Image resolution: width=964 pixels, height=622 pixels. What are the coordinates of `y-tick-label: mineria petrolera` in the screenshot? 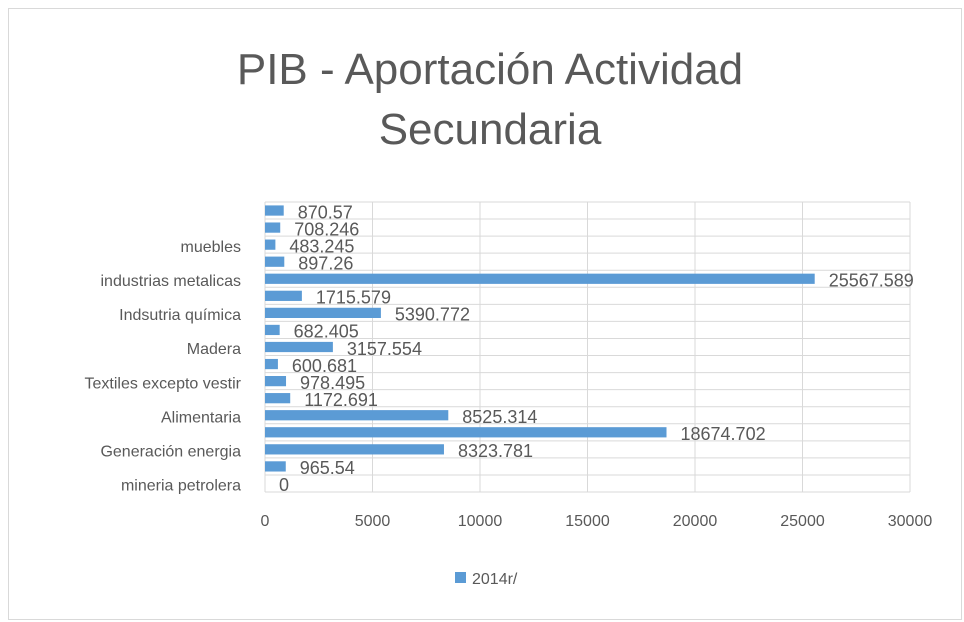 It's located at (181, 486).